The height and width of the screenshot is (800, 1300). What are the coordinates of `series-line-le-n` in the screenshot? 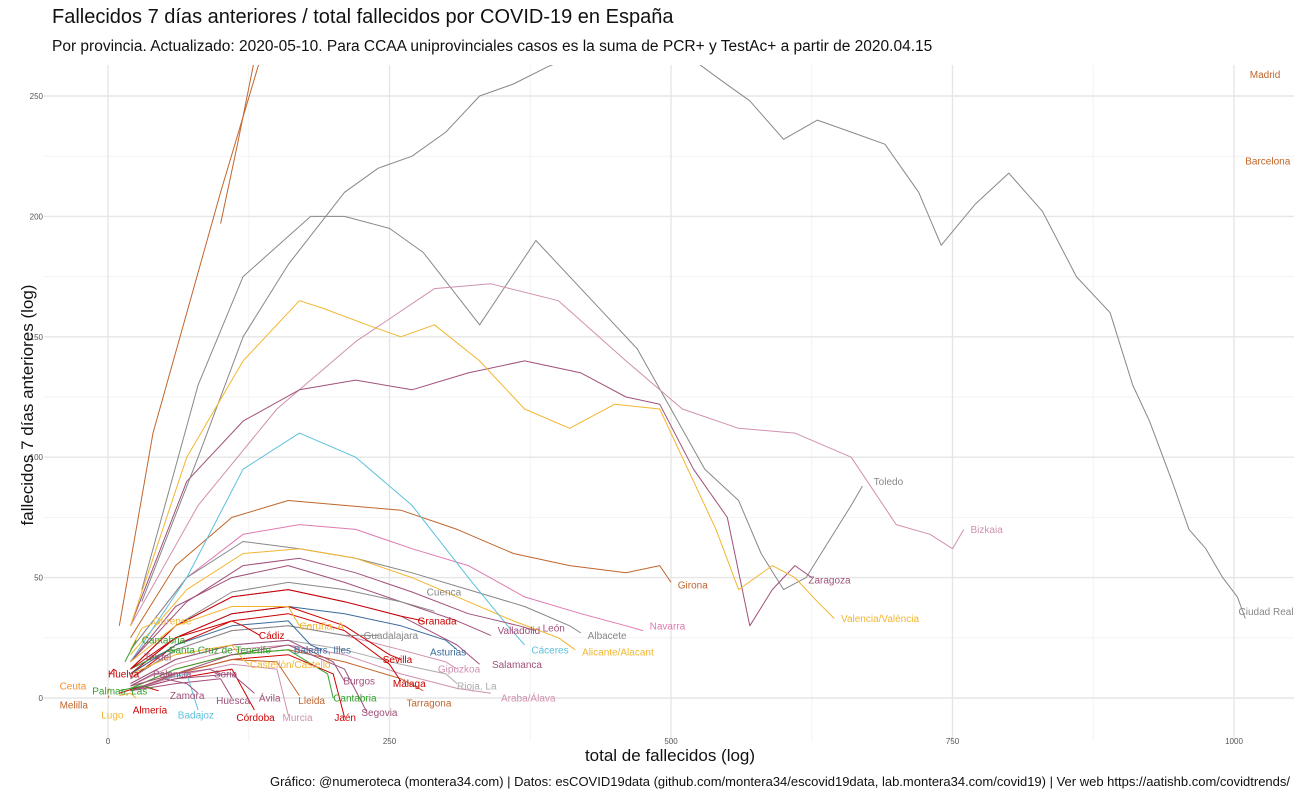 It's located at (333, 610).